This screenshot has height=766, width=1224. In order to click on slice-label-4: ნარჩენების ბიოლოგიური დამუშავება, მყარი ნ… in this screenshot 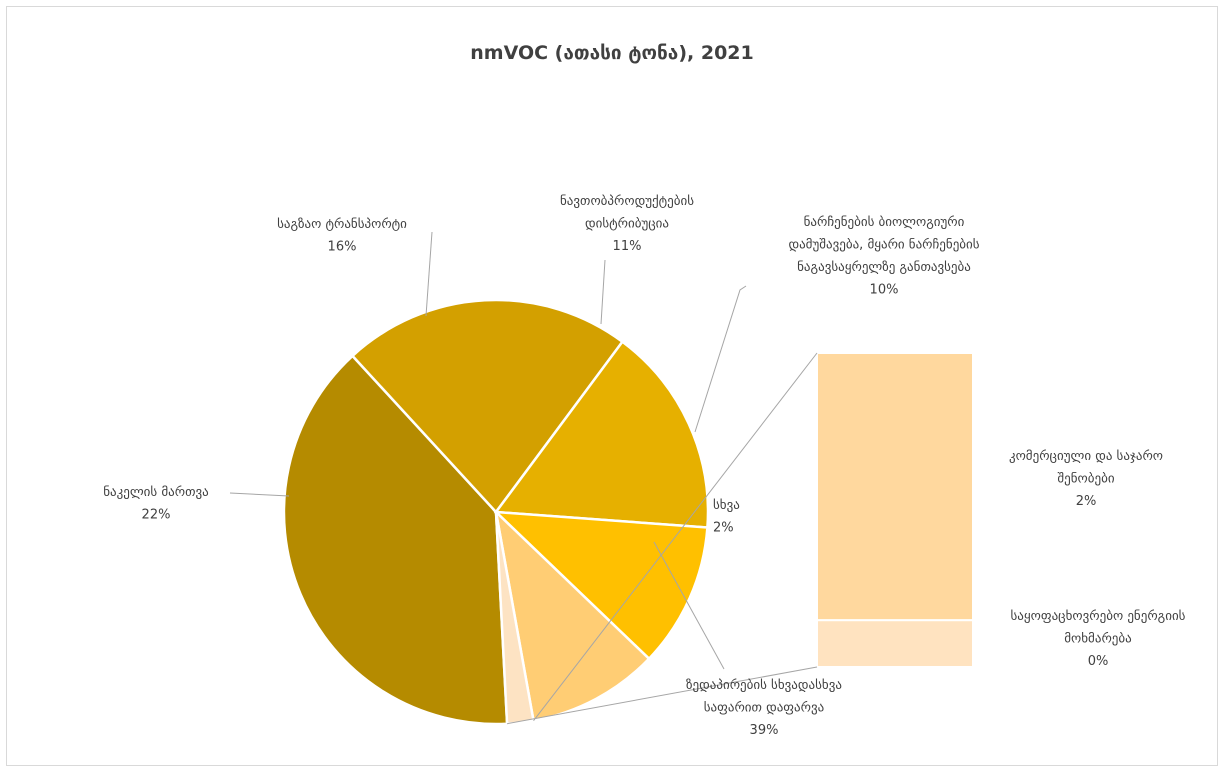, I will do `click(883, 256)`.